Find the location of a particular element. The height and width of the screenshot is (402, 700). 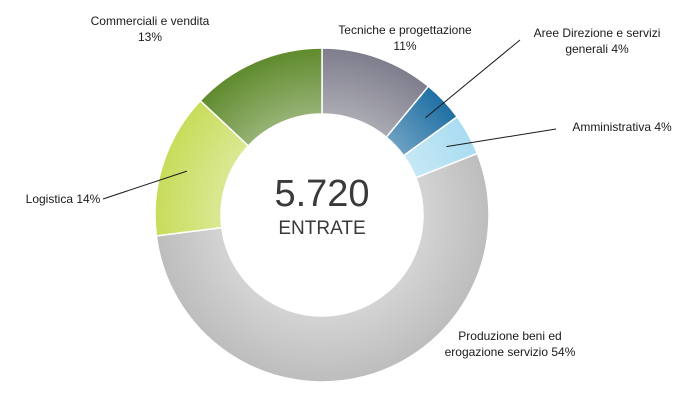

slice-label-line: Commerciali e vendita is located at coordinates (150, 21).